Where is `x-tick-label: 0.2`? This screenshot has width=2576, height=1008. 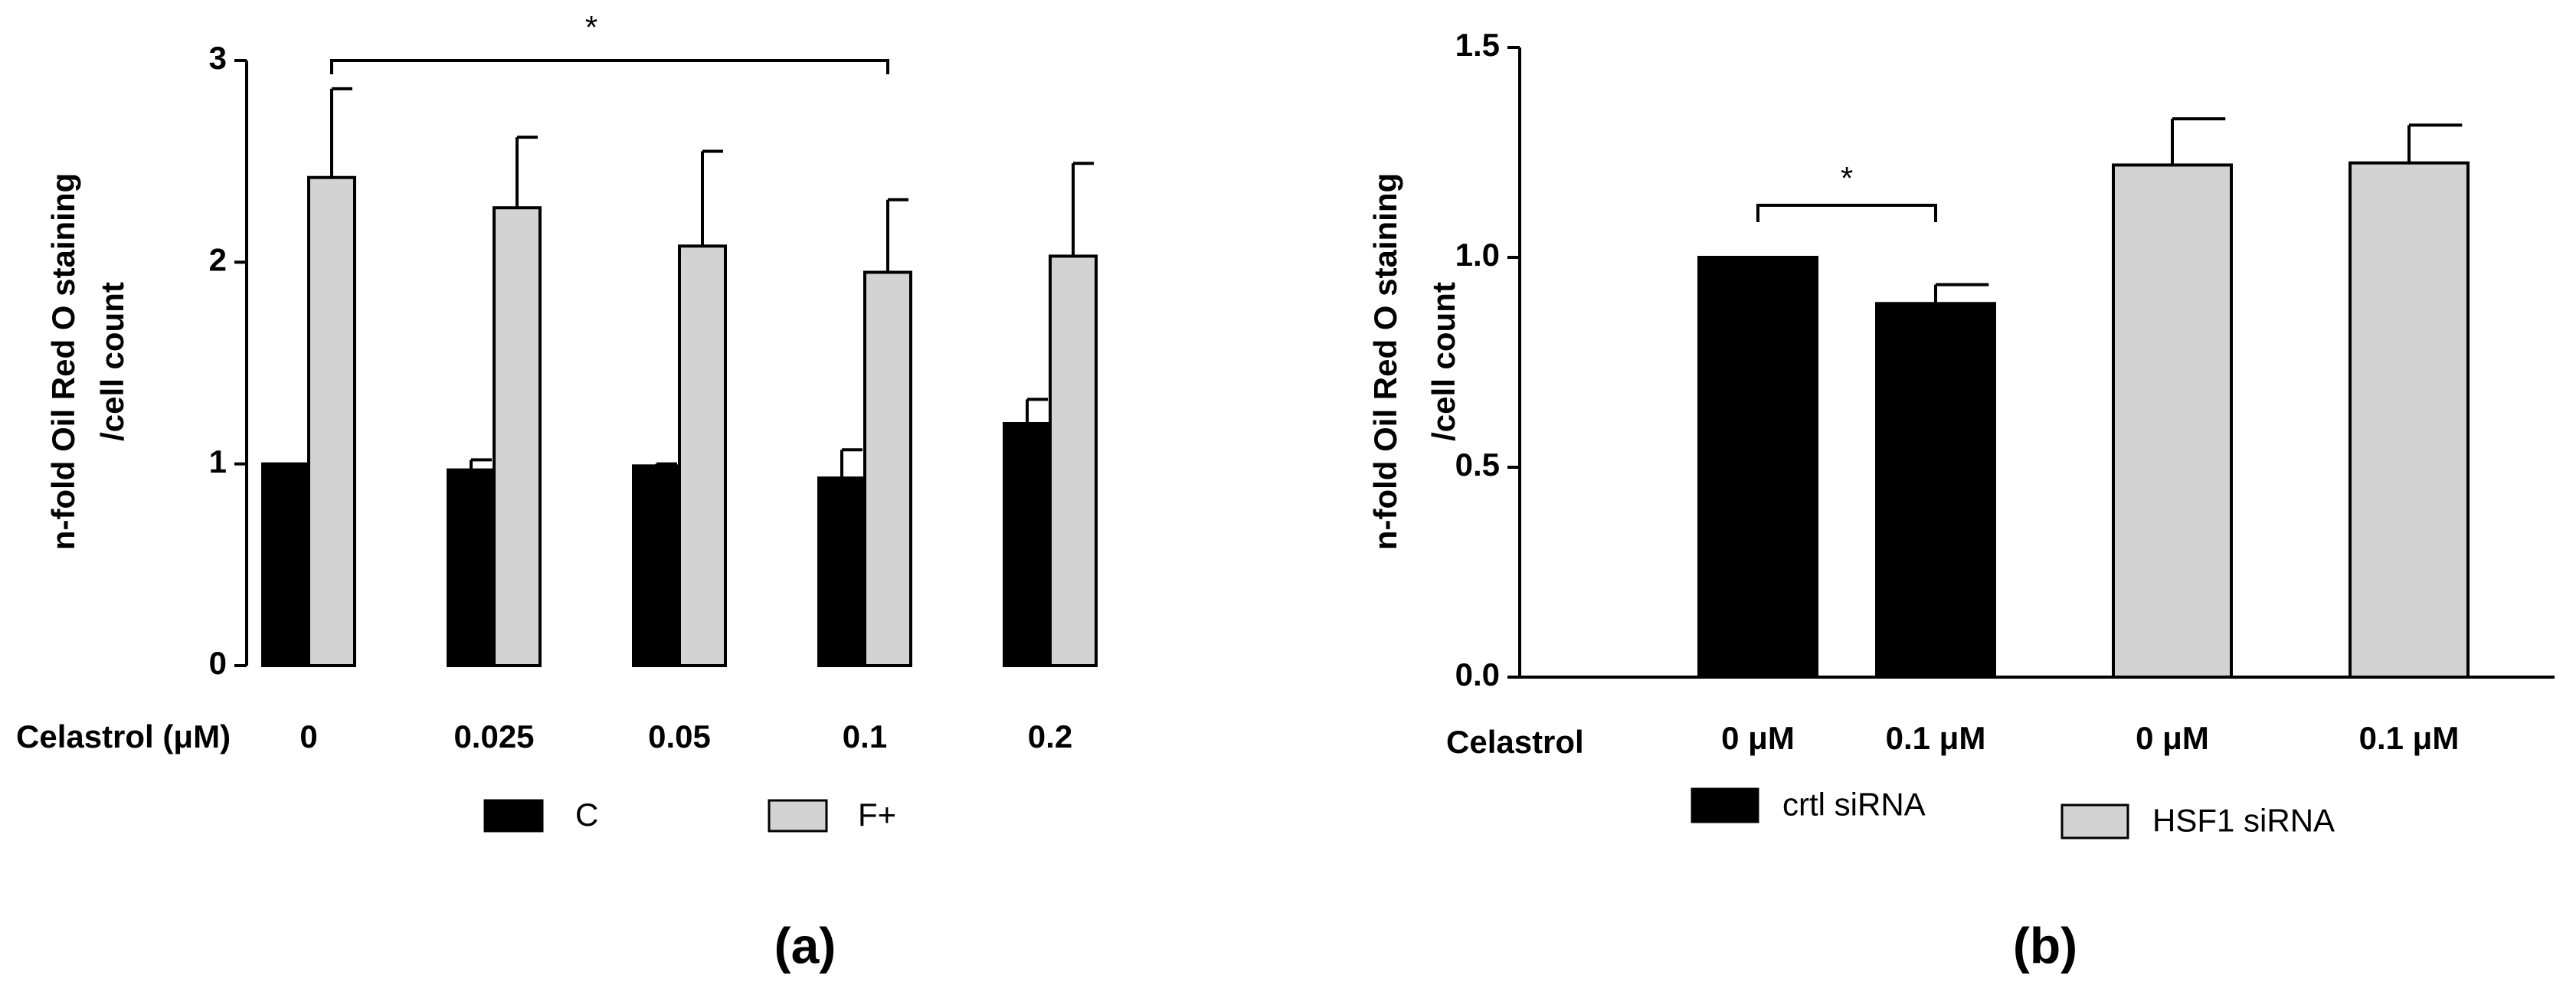 x-tick-label: 0.2 is located at coordinates (1050, 736).